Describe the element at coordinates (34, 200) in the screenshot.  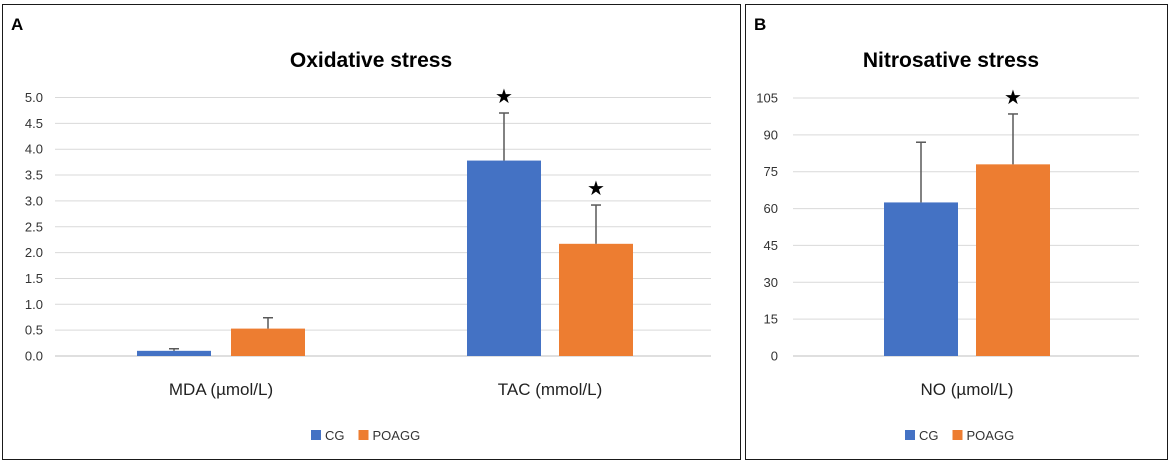
I see `y-tick-label: 3.0` at that location.